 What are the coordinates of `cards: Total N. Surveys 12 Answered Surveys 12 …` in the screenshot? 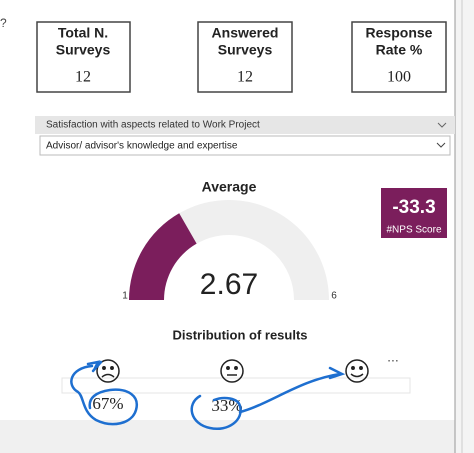 It's located at (241, 57).